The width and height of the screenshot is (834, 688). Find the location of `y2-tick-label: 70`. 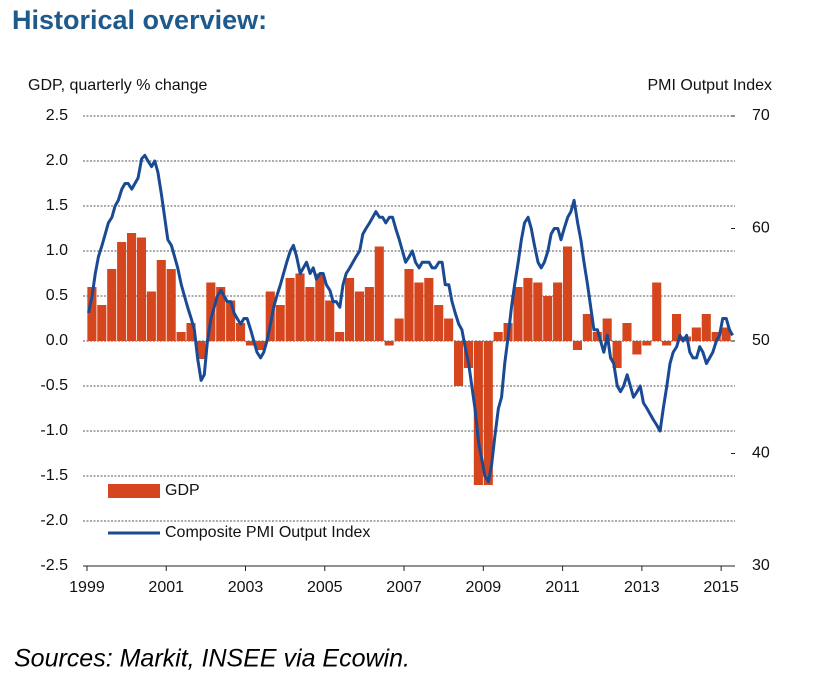

y2-tick-label: 70 is located at coordinates (761, 115).